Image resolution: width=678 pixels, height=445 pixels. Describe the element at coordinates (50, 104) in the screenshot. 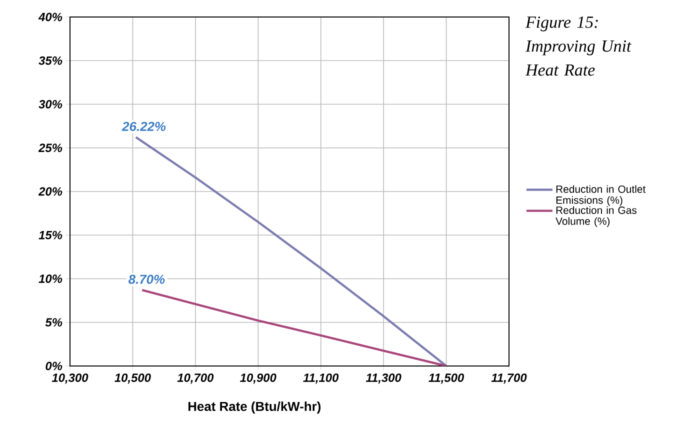

I see `y-tick-label: 30%` at that location.